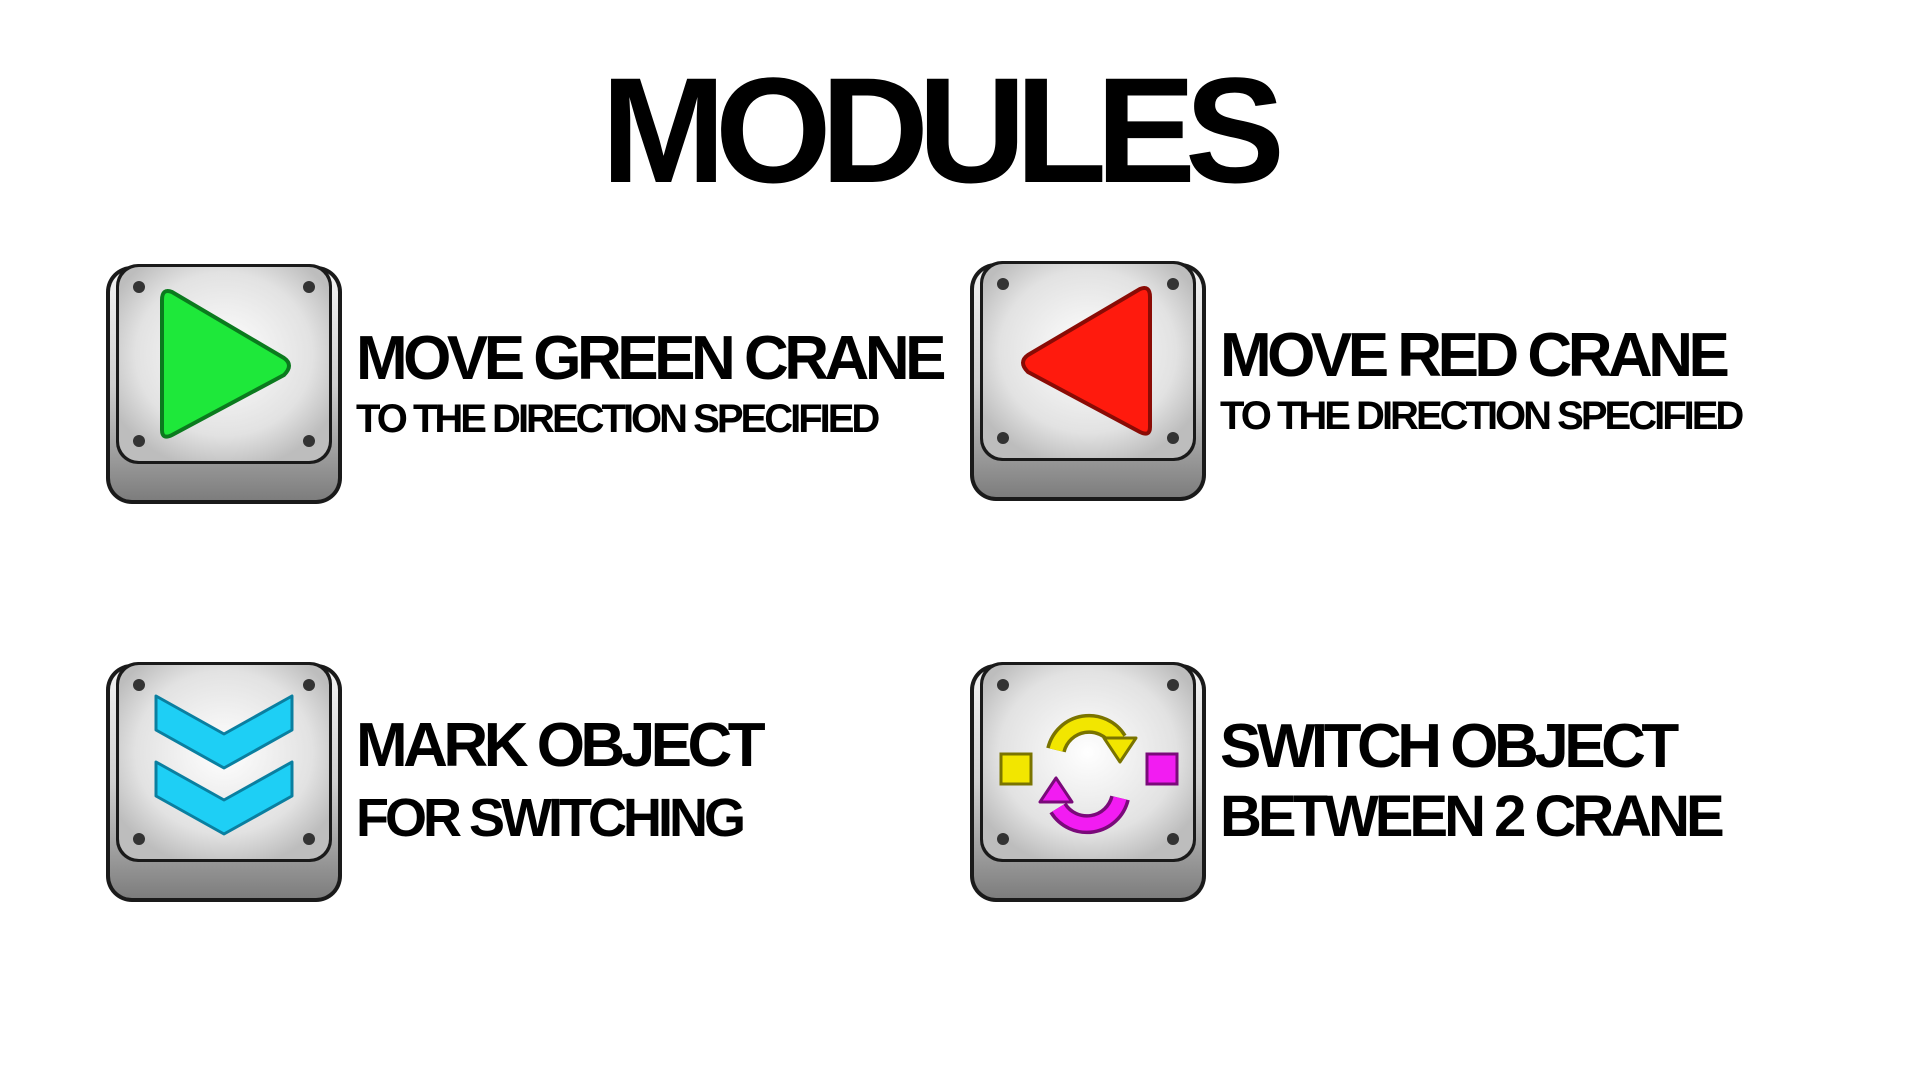  I want to click on key-base, so click(1088, 782).